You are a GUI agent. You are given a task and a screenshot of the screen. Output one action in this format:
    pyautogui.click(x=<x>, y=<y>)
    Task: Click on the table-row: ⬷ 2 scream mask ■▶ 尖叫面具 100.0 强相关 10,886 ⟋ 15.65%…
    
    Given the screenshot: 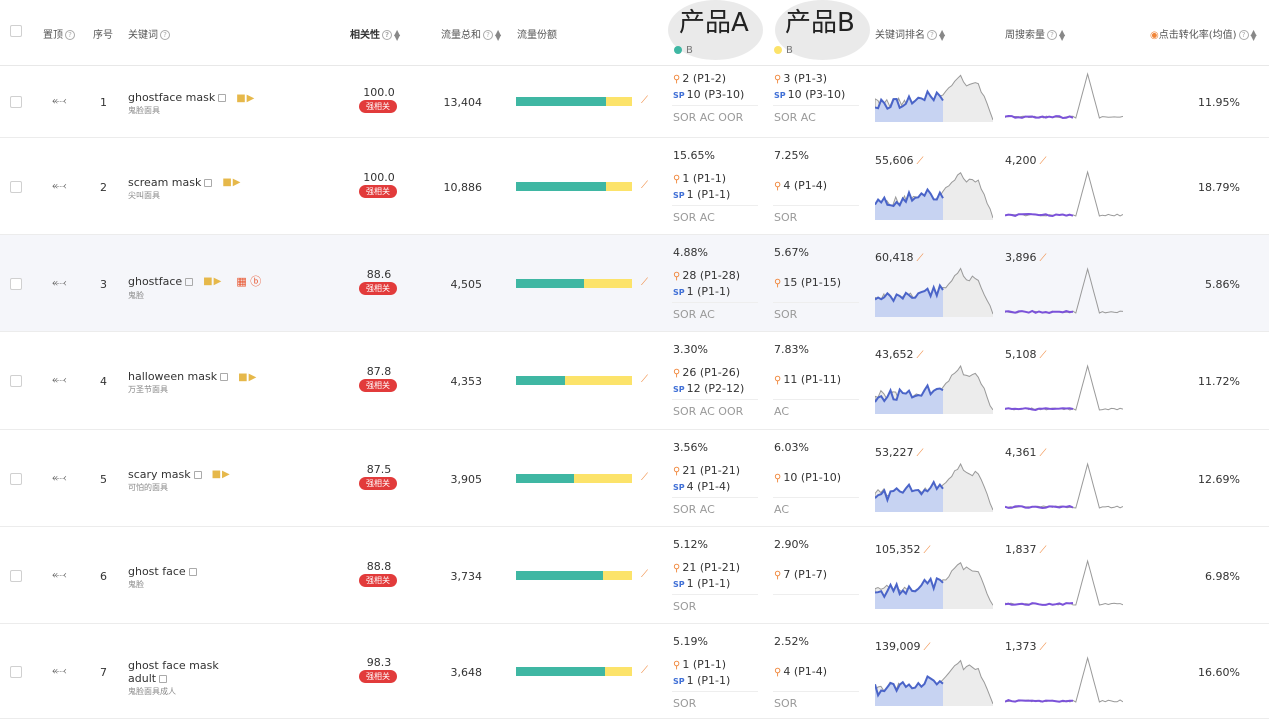 What is the action you would take?
    pyautogui.click(x=634, y=186)
    